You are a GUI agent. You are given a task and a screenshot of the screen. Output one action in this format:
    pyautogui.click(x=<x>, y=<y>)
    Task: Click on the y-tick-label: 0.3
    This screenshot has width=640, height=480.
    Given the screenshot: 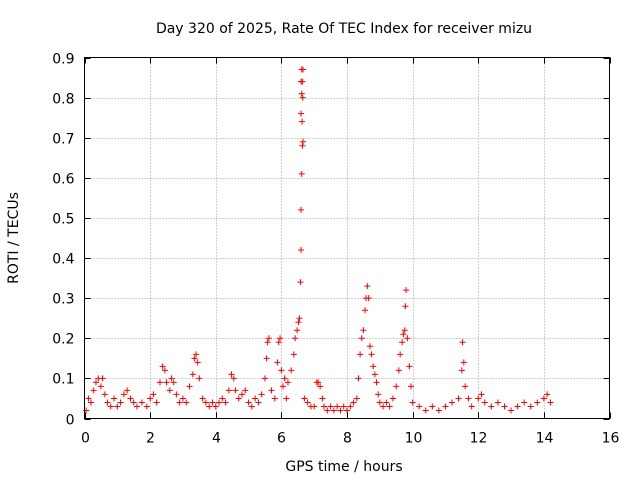 What is the action you would take?
    pyautogui.click(x=63, y=300)
    